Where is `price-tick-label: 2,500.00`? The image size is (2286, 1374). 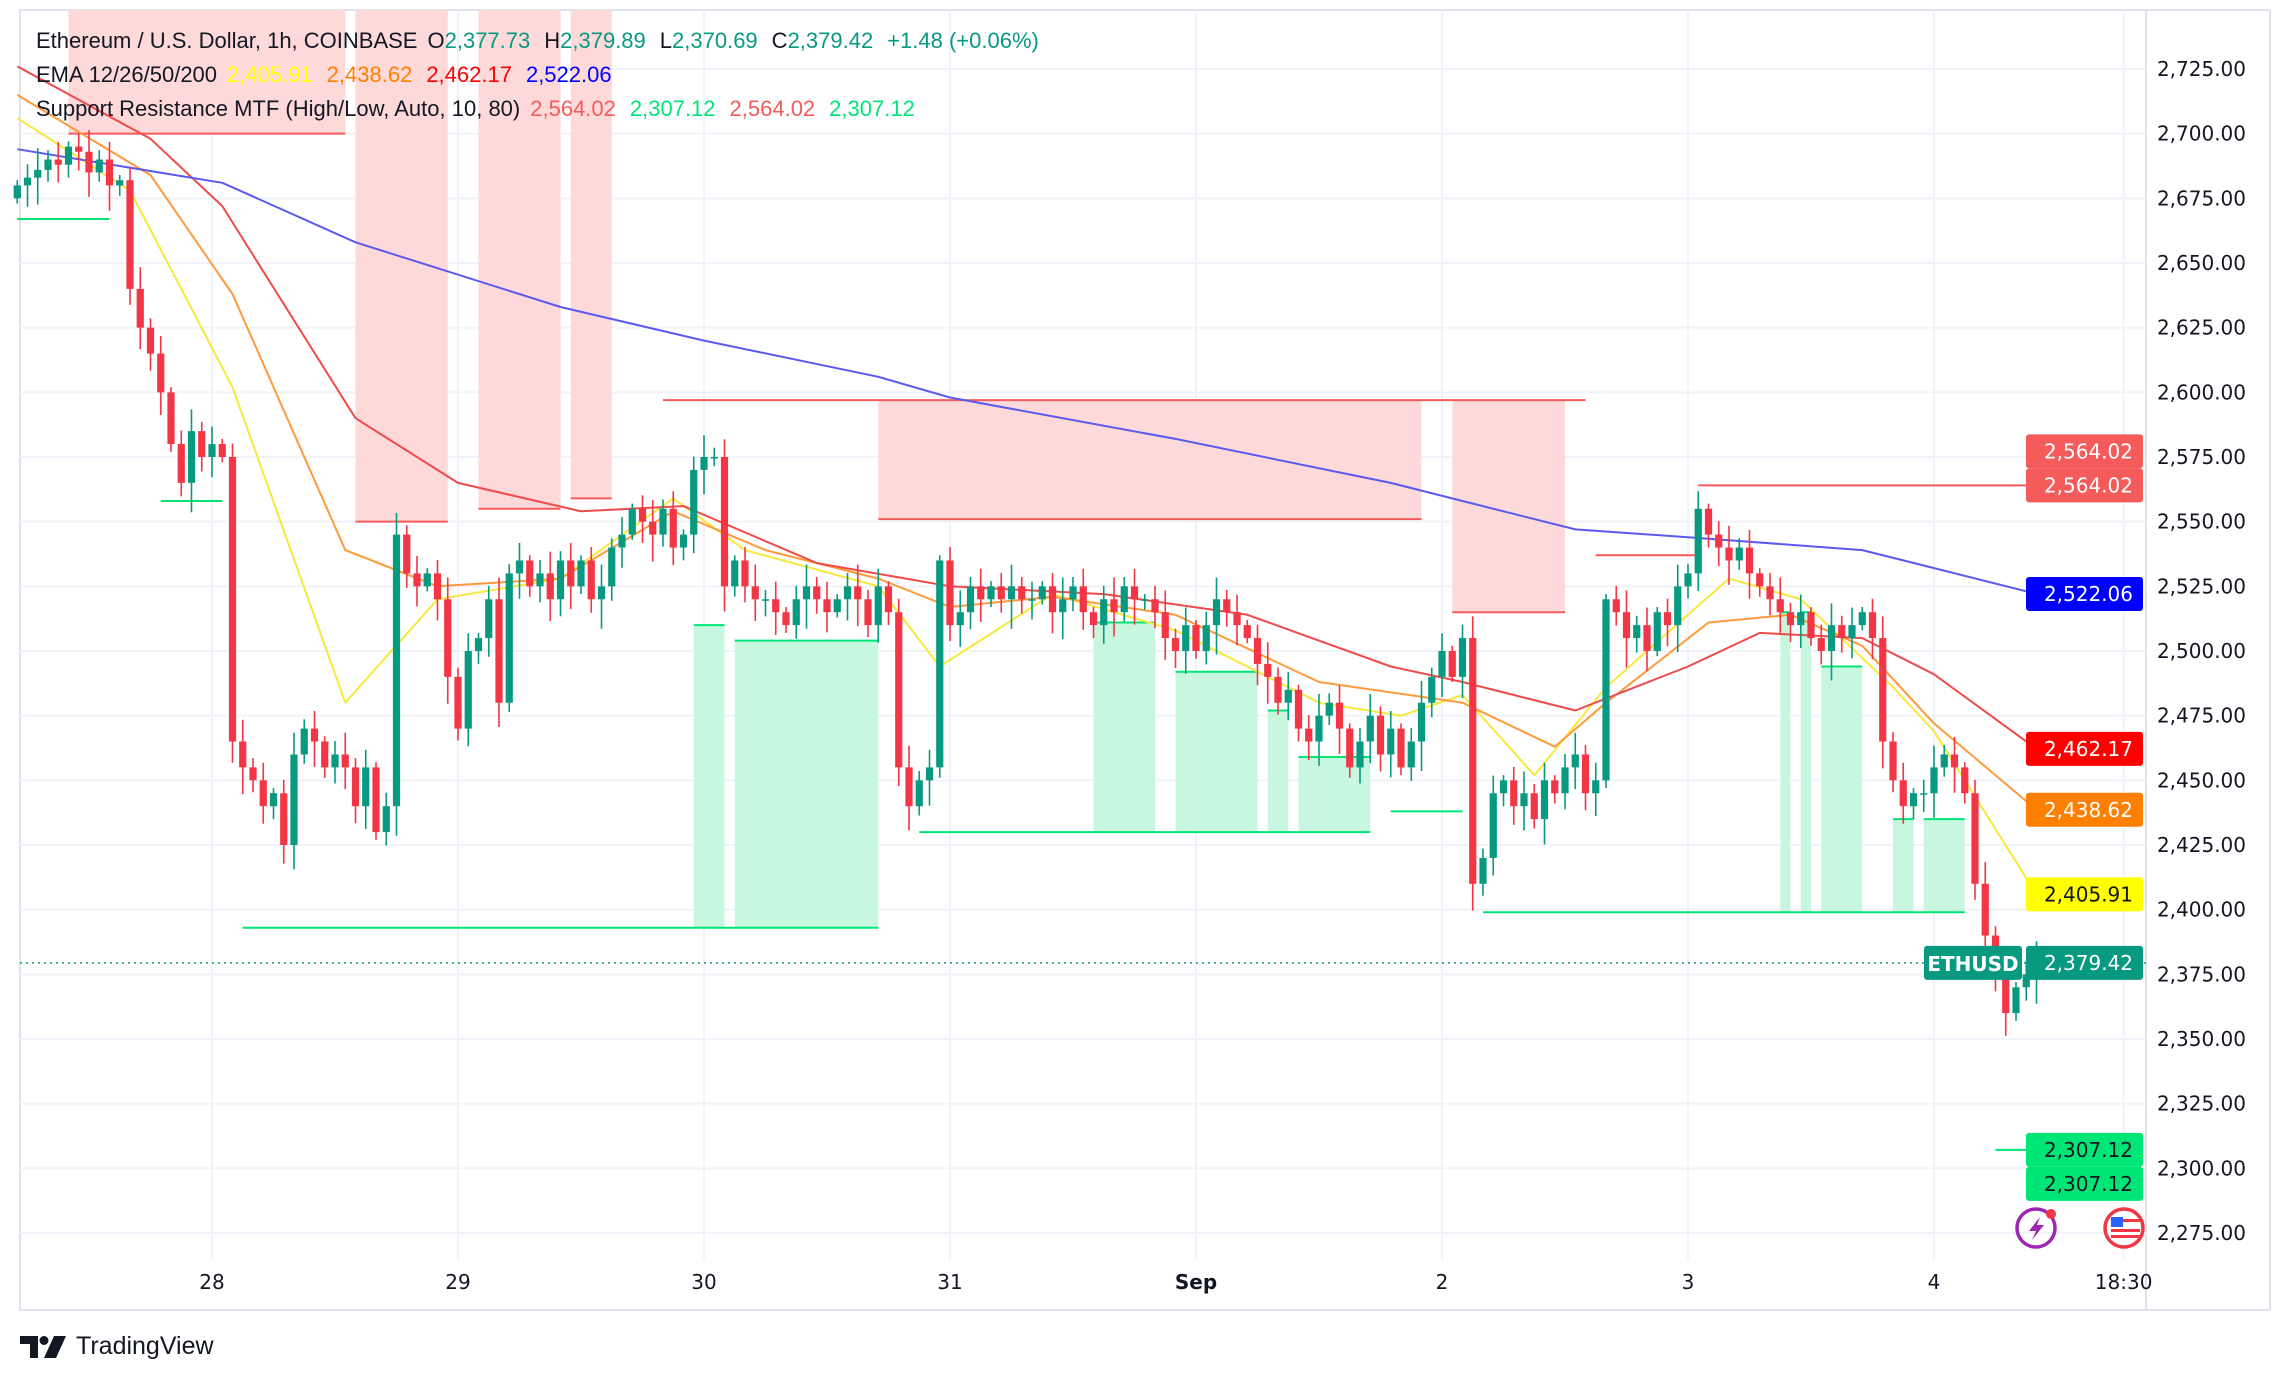
price-tick-label: 2,500.00 is located at coordinates (2201, 651).